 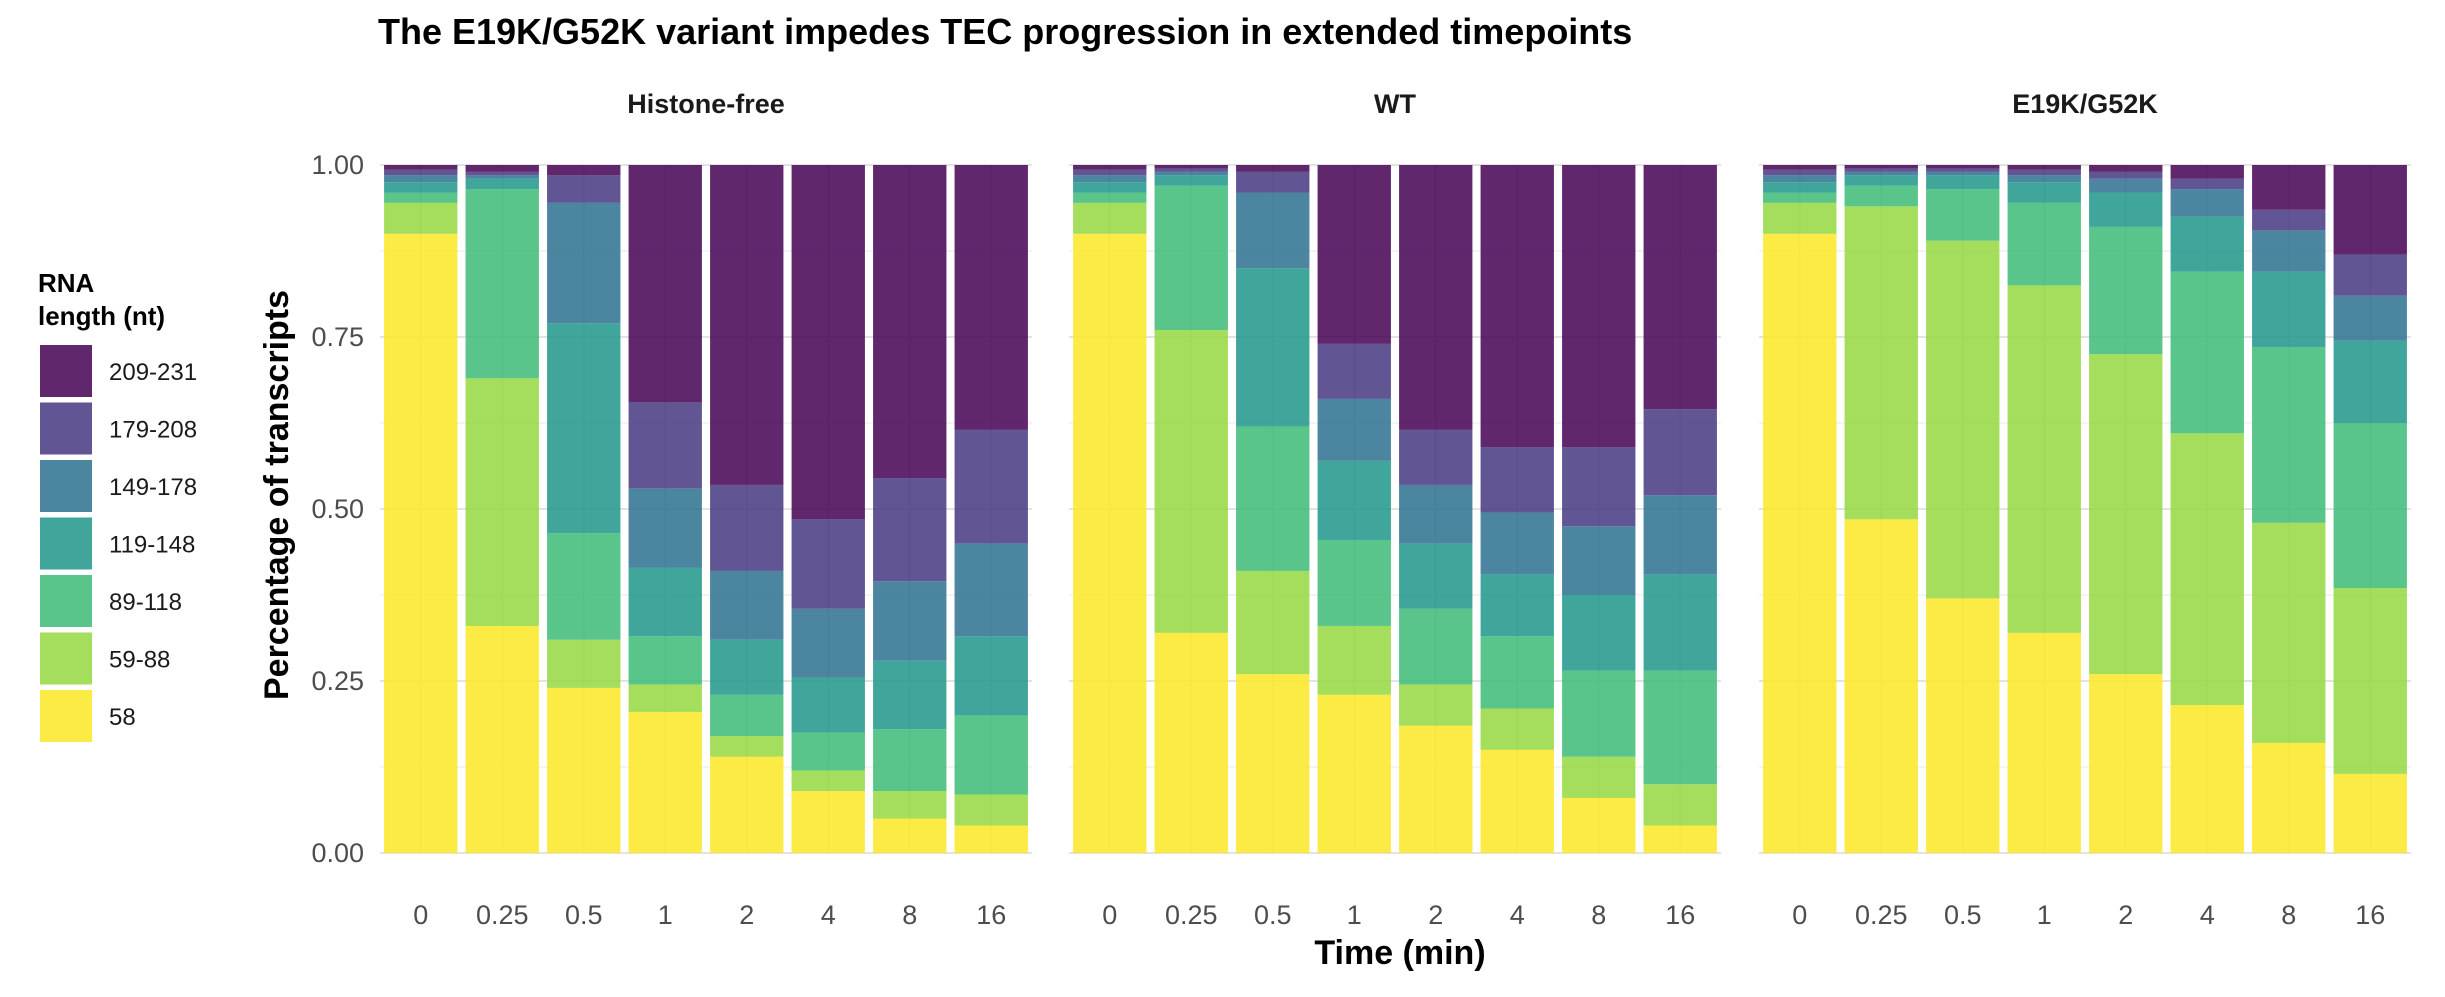 I want to click on legend-label: 149-178, so click(x=153, y=487).